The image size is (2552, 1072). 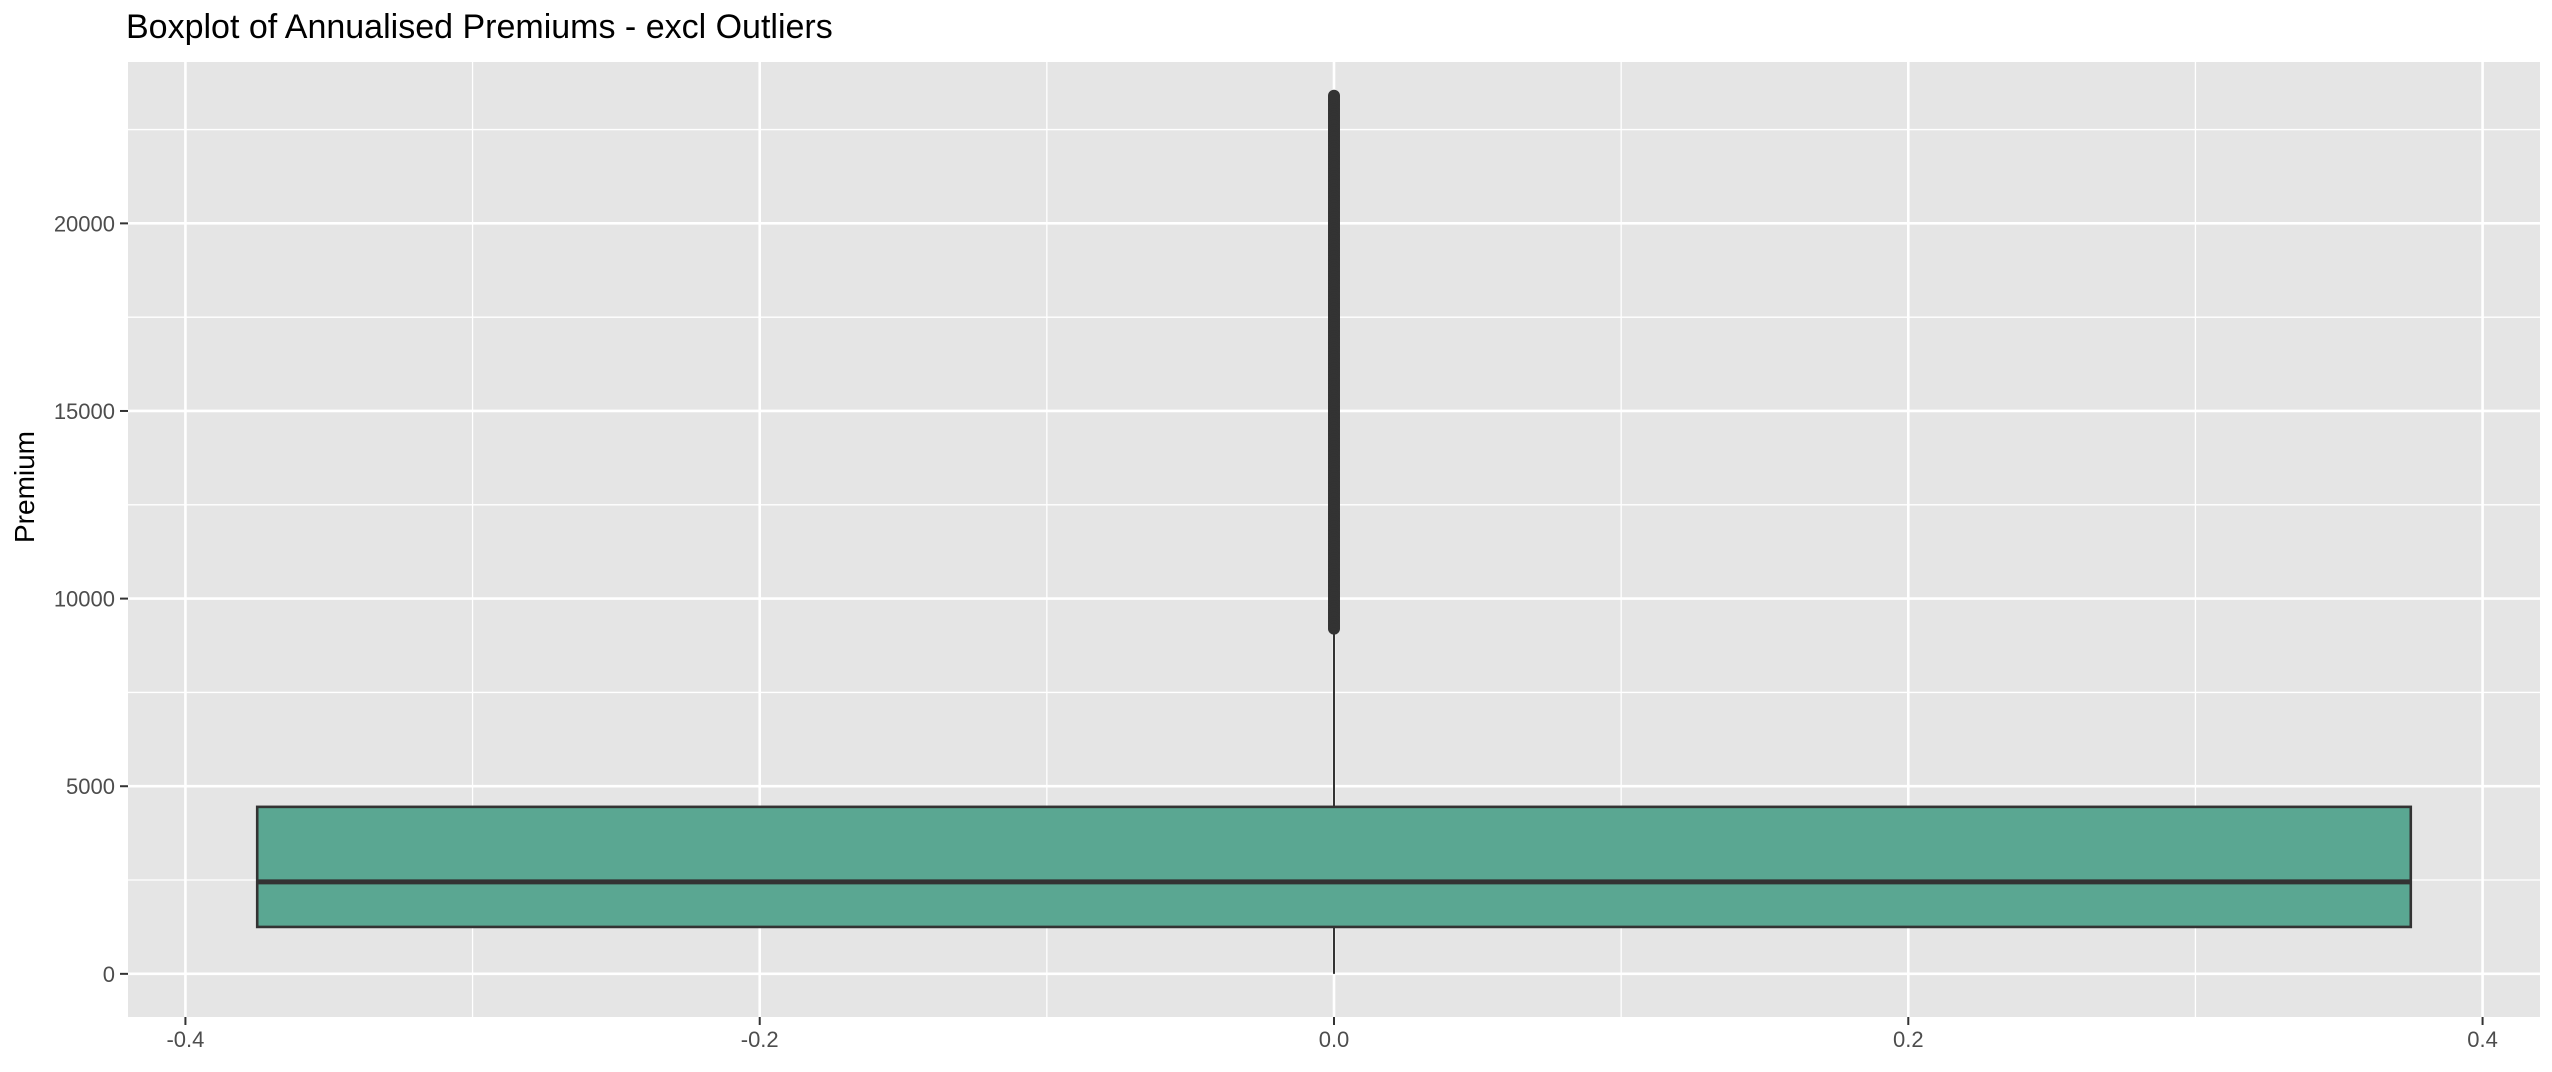 What do you see at coordinates (84, 599) in the screenshot?
I see `y-tick-label: 10000` at bounding box center [84, 599].